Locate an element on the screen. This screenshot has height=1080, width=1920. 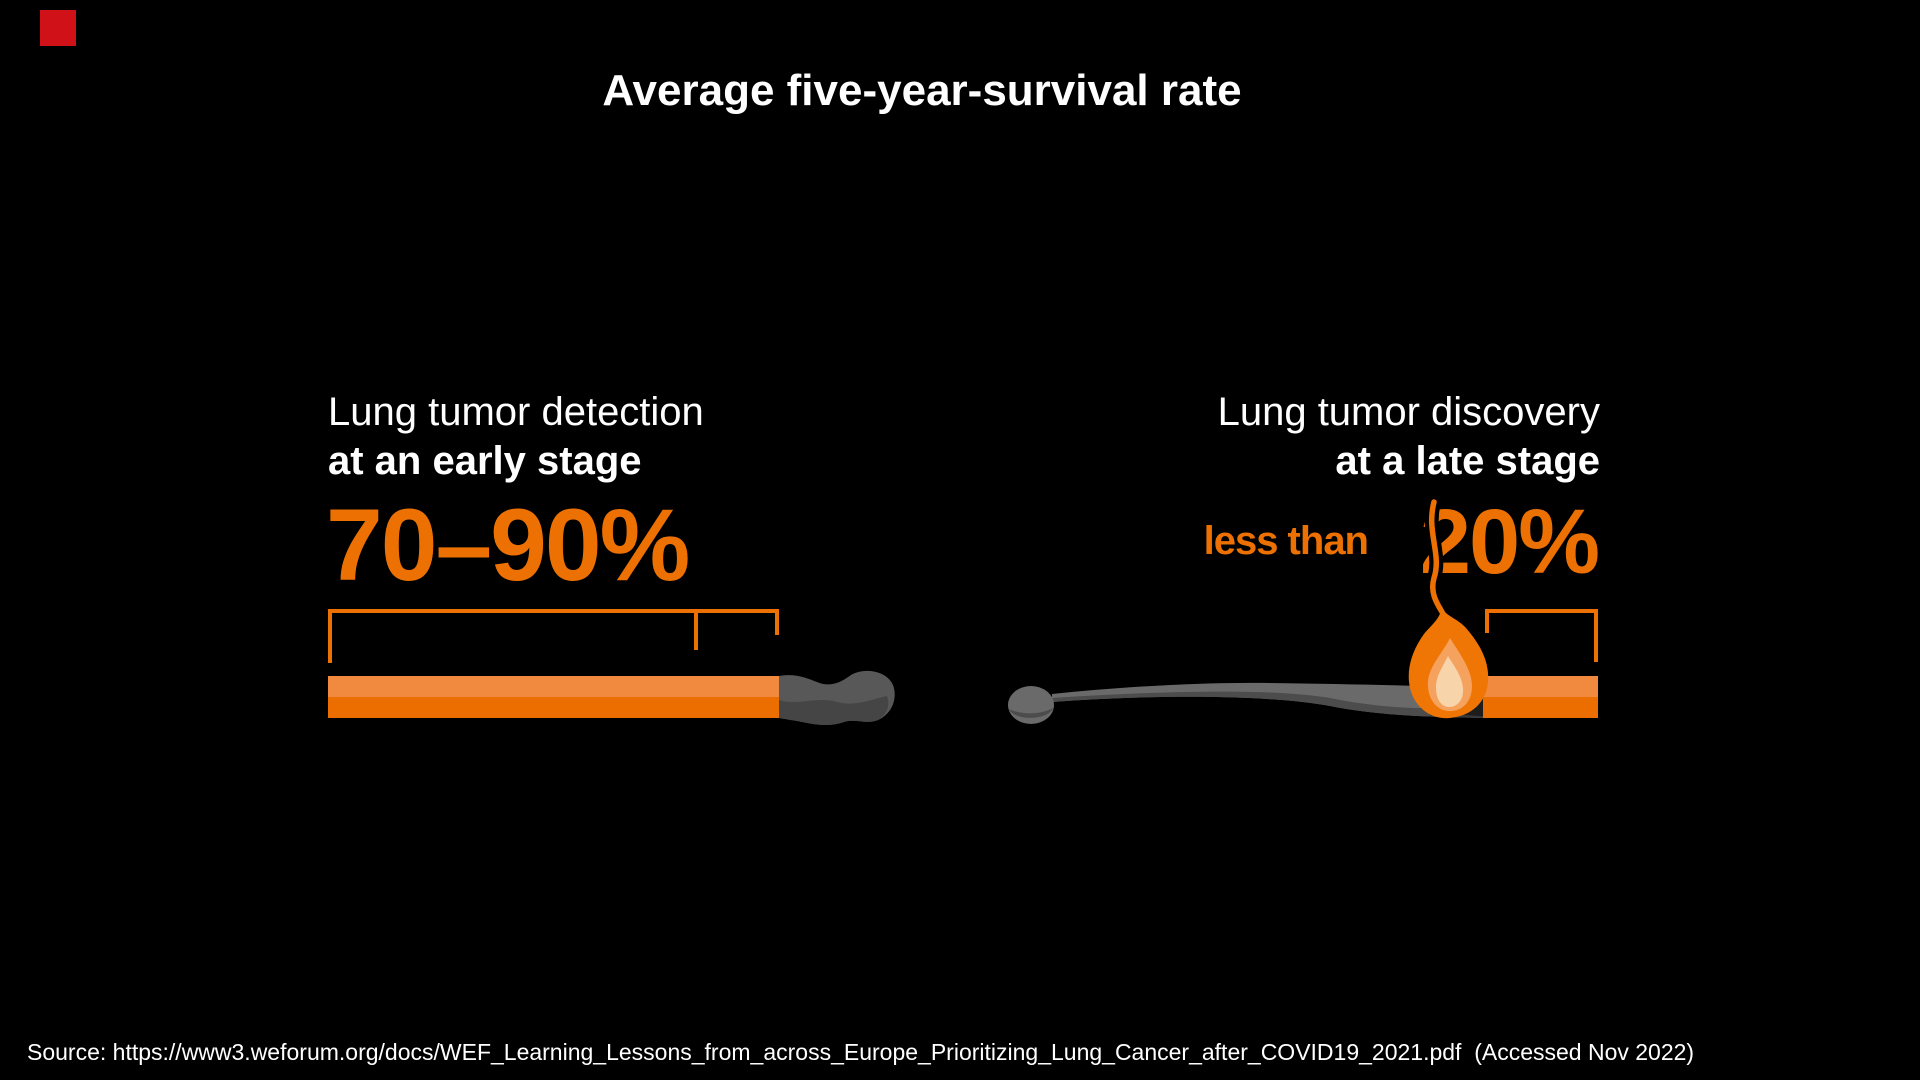
flame-core is located at coordinates (1450, 681).